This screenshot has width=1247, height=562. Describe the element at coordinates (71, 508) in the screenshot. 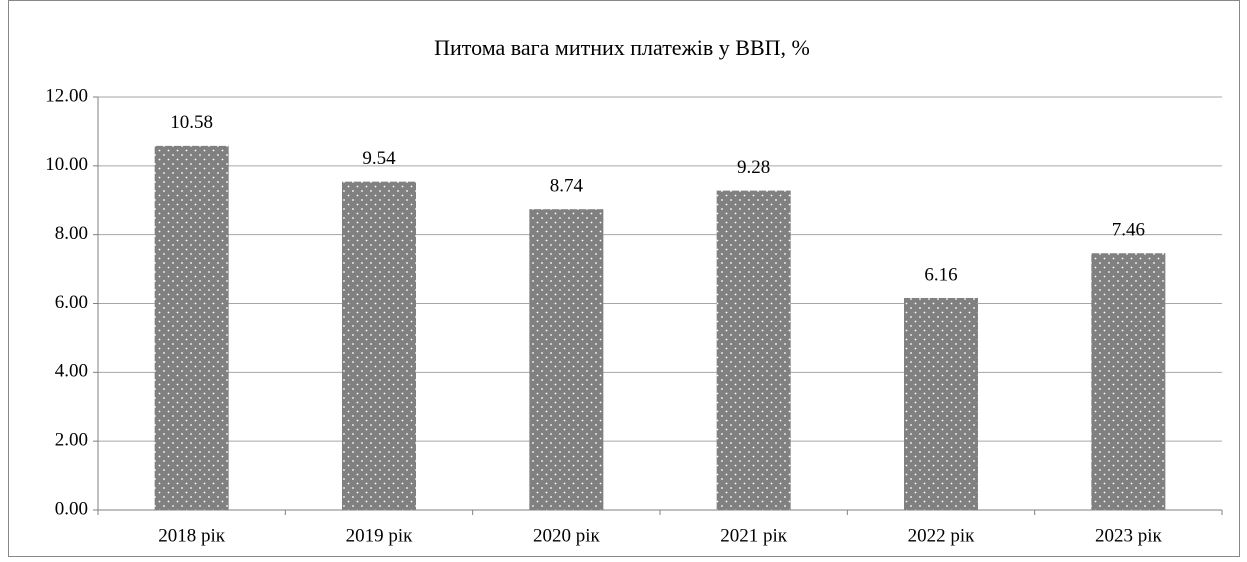

I see `y-tick-label: 0.00` at that location.